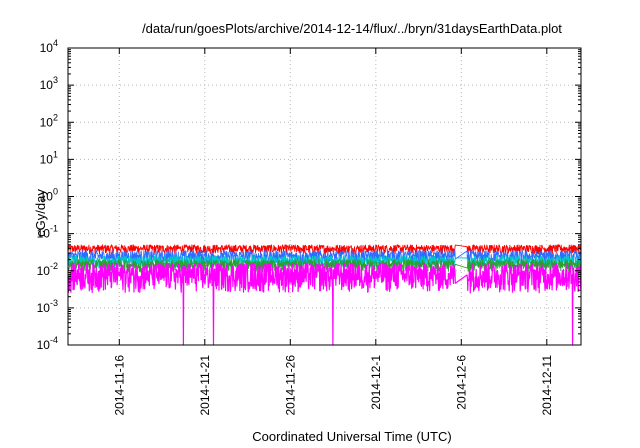  What do you see at coordinates (47, 343) in the screenshot?
I see `y-tick-label: 10⁻⁴` at bounding box center [47, 343].